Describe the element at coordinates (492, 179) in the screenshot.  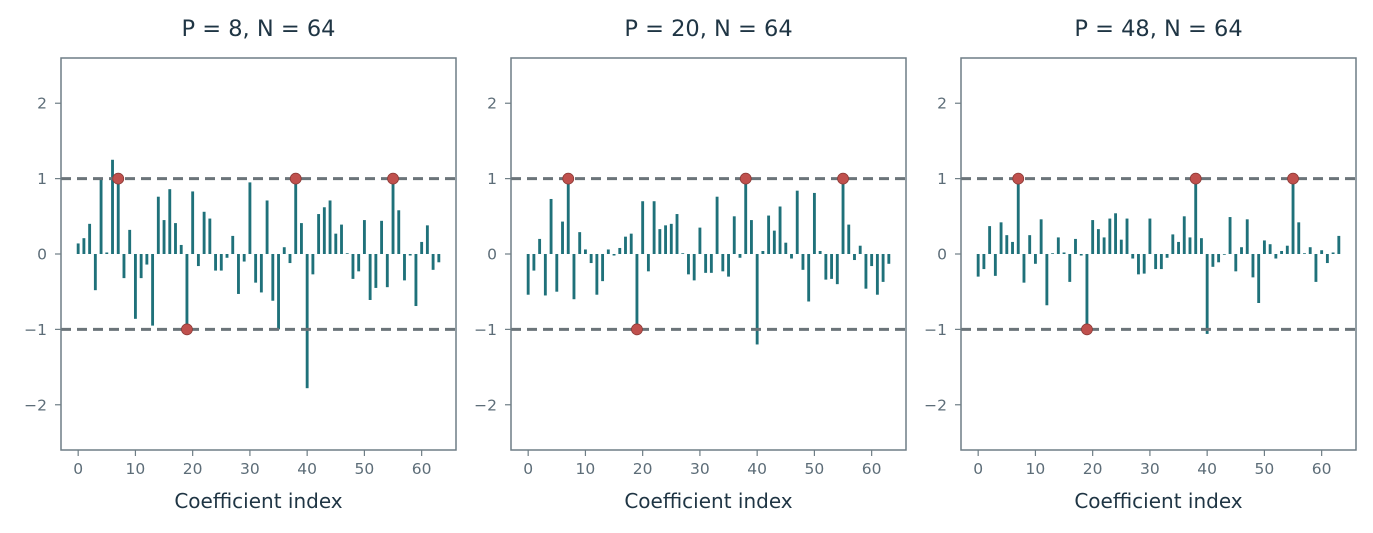
I see `y-tick-label: 1` at that location.